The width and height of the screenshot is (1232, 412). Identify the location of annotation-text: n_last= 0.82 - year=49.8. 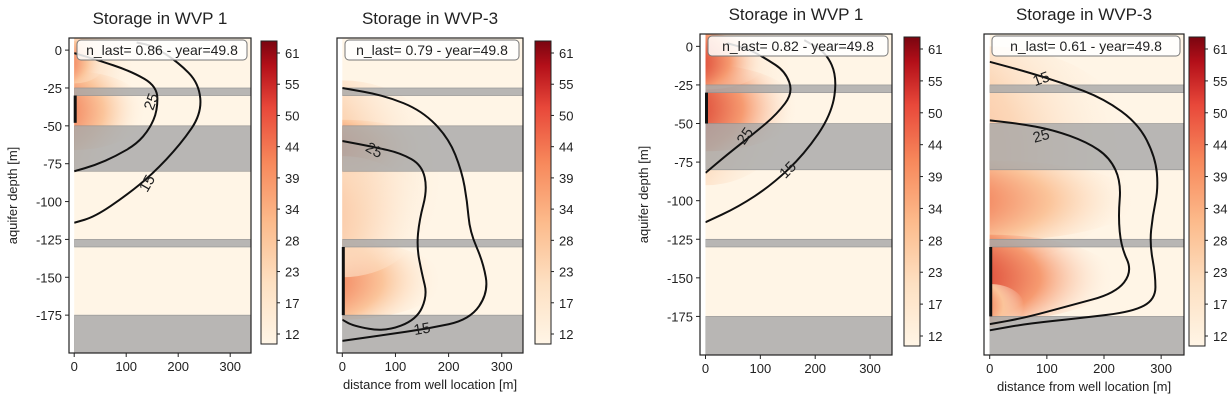
(798, 46).